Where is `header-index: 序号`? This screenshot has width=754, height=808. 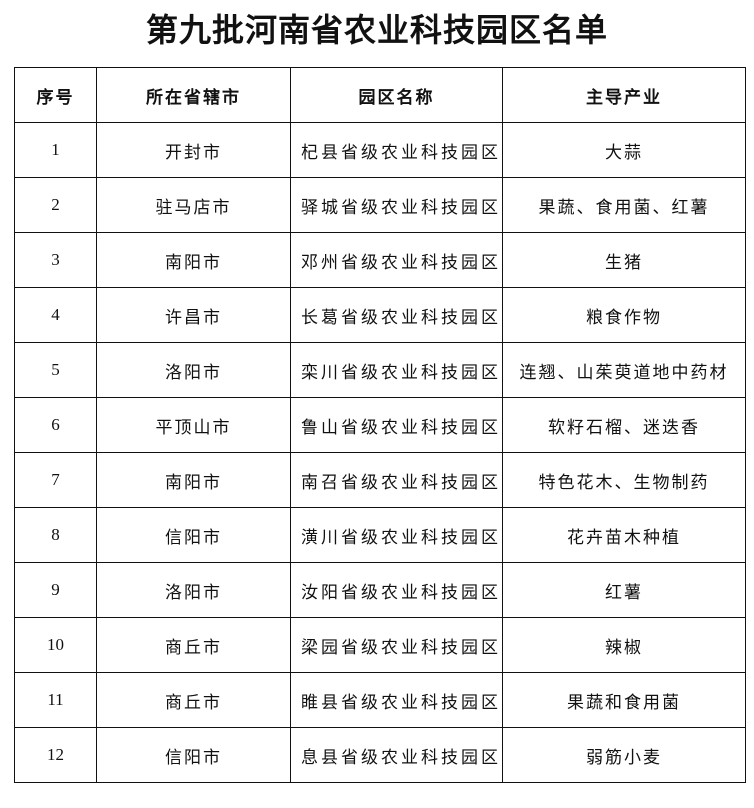
header-index: 序号 is located at coordinates (55, 95).